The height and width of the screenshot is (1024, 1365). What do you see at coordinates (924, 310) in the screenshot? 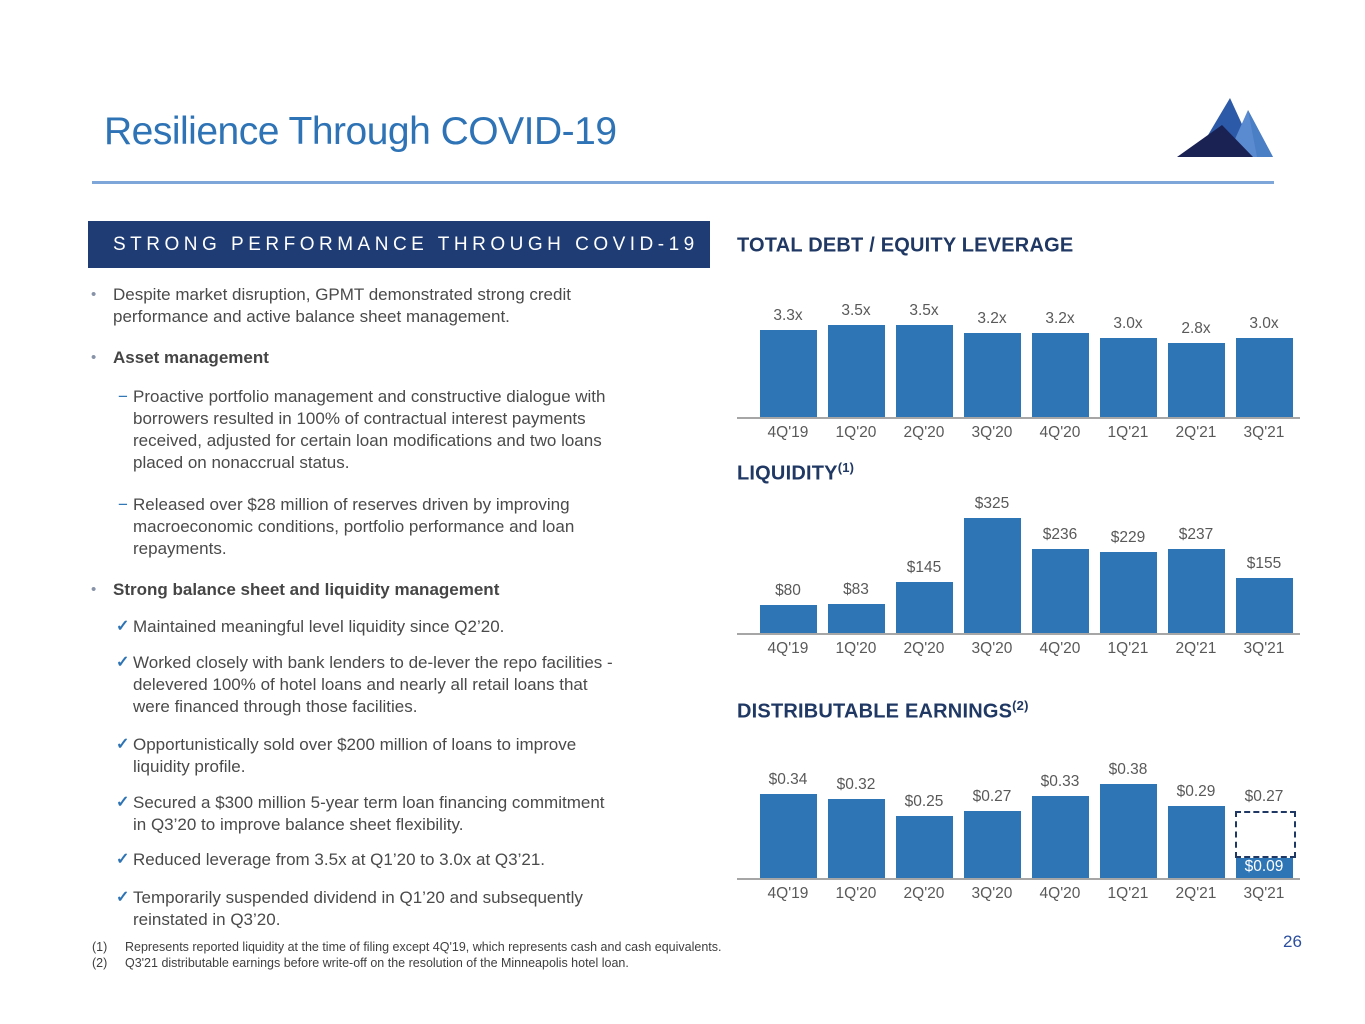
I see `bar-value-label: 3.5x` at bounding box center [924, 310].